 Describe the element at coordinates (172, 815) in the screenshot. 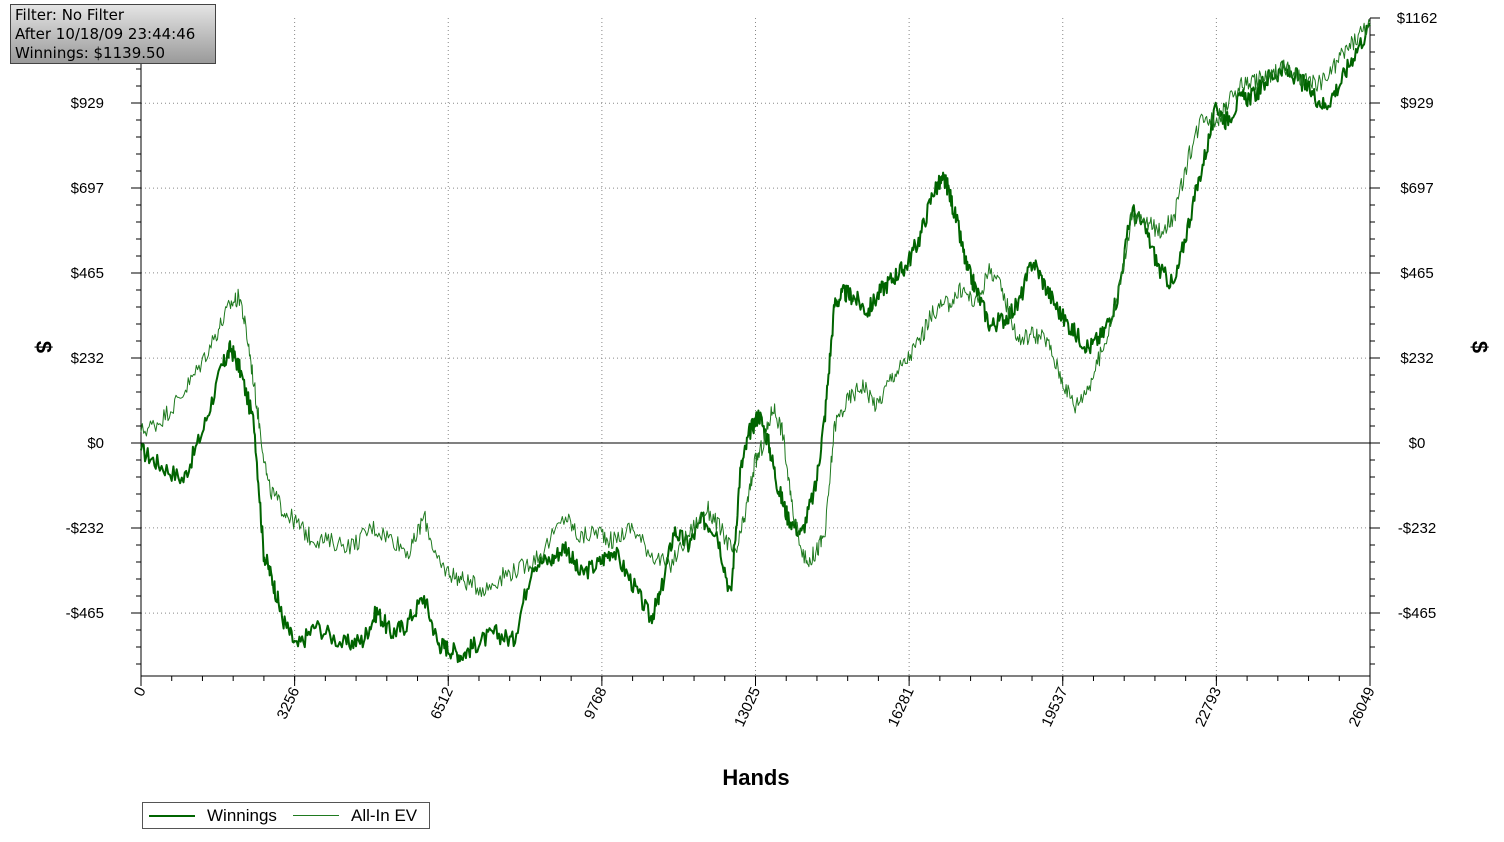

I see `legend-swatch-winnings` at that location.